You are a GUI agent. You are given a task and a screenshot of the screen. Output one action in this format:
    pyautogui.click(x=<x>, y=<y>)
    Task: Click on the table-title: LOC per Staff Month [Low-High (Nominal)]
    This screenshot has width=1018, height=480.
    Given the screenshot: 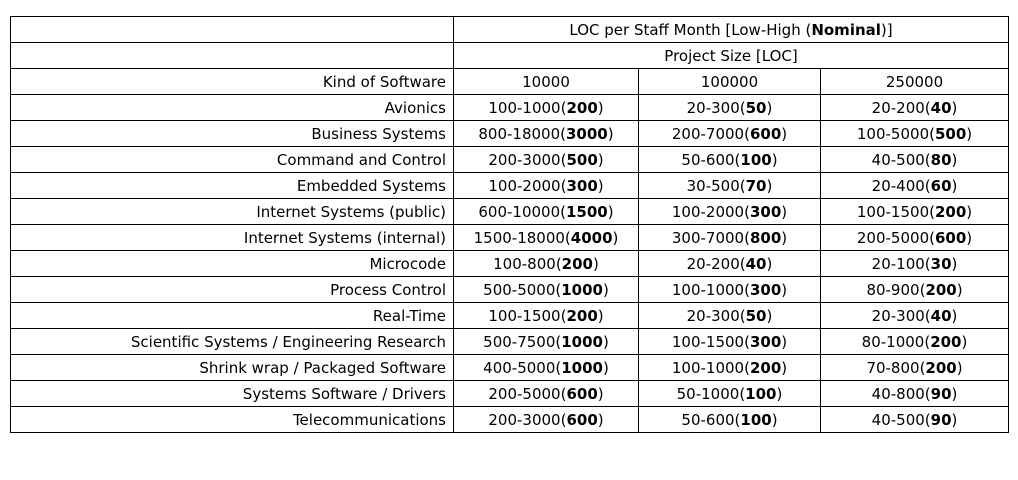 What is the action you would take?
    pyautogui.click(x=731, y=29)
    